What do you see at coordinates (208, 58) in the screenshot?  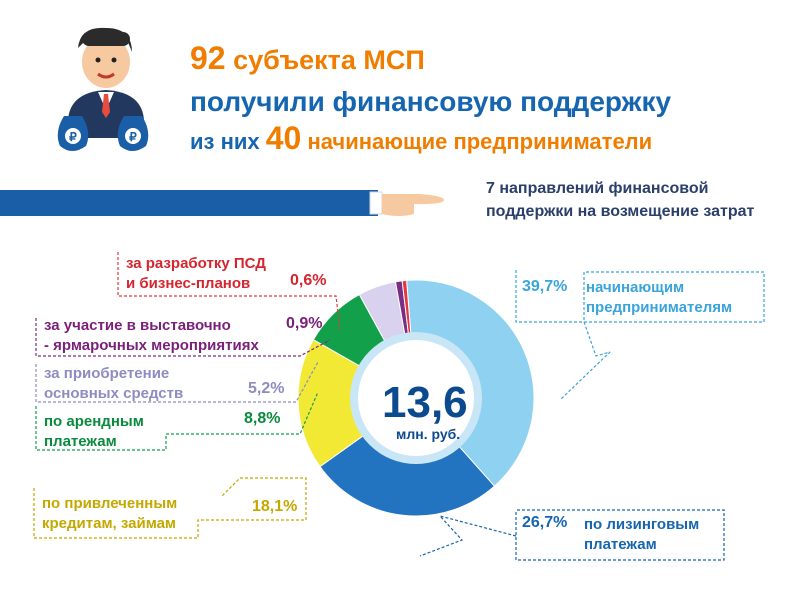 I see `title-number-92: 92` at bounding box center [208, 58].